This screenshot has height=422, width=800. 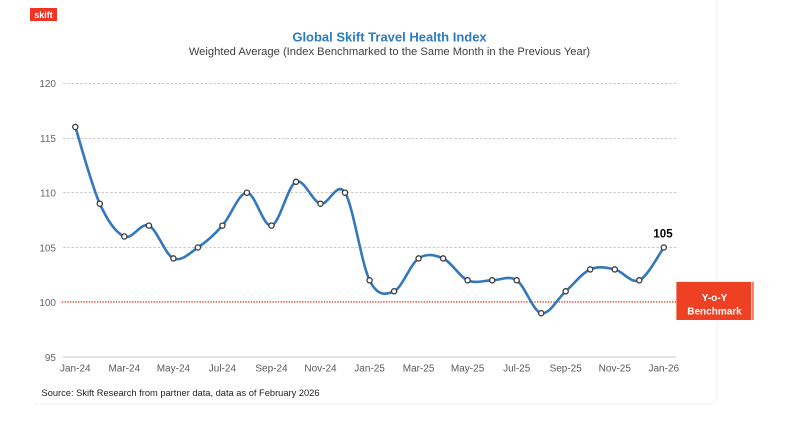 What do you see at coordinates (47, 84) in the screenshot?
I see `svg-text: 120` at bounding box center [47, 84].